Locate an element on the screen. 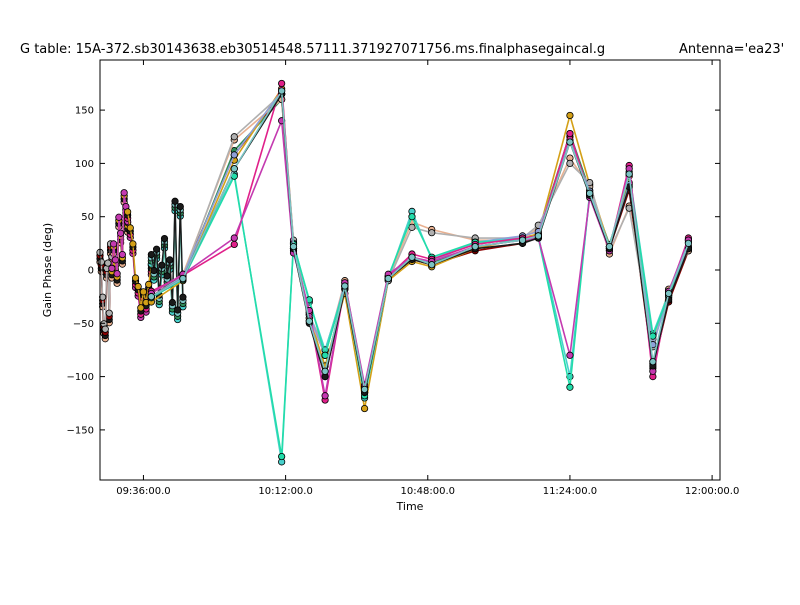 Image resolution: width=800 pixels, height=605 pixels. x-axis-label: Time is located at coordinates (410, 506).